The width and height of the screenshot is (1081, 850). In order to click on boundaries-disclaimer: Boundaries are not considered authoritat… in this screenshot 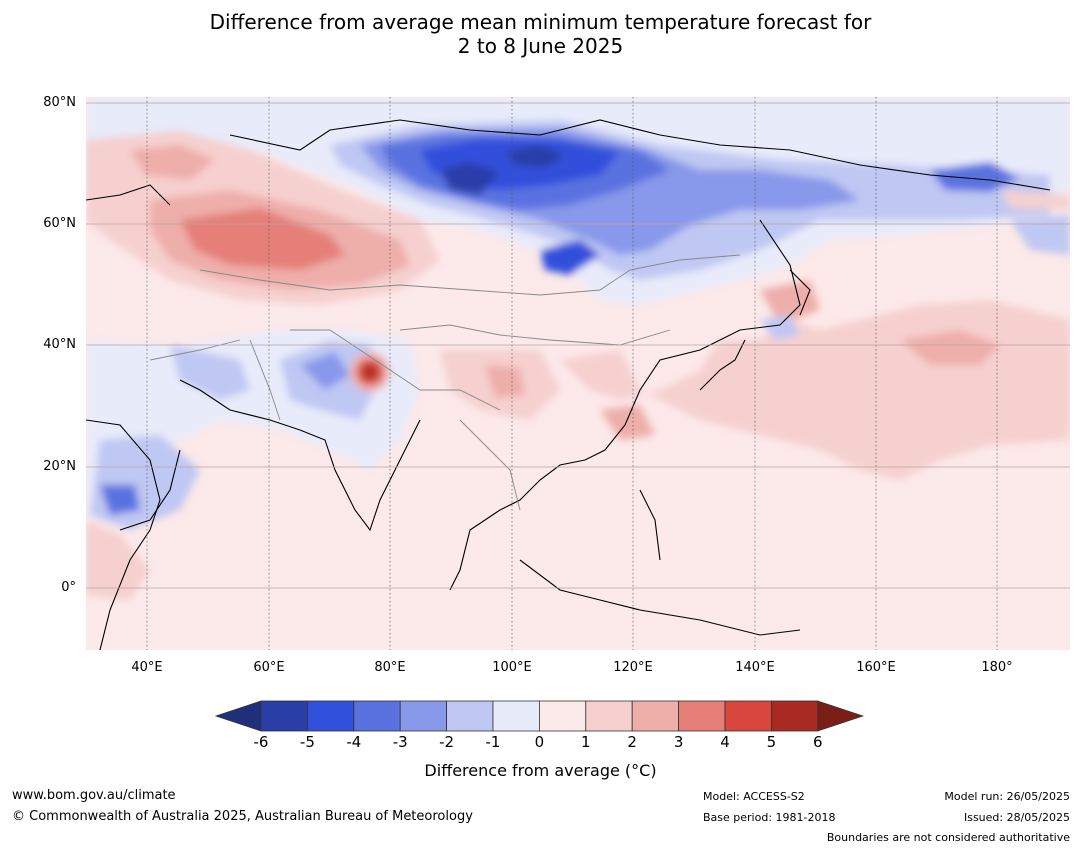, I will do `click(948, 837)`.